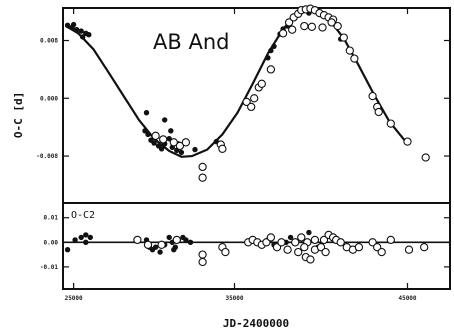 This screenshot has height=336, width=454. Describe the element at coordinates (49, 267) in the screenshot. I see `residual-y-tick-label: -0.01` at that location.